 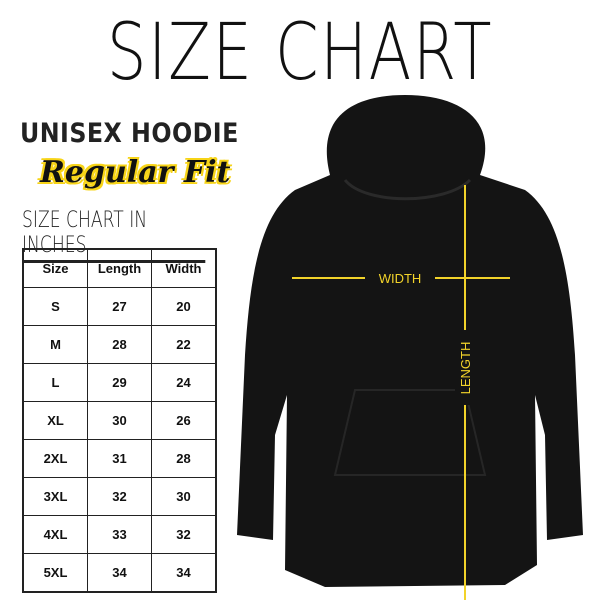 I want to click on product-name: UNISEX HOODIE, so click(x=129, y=133).